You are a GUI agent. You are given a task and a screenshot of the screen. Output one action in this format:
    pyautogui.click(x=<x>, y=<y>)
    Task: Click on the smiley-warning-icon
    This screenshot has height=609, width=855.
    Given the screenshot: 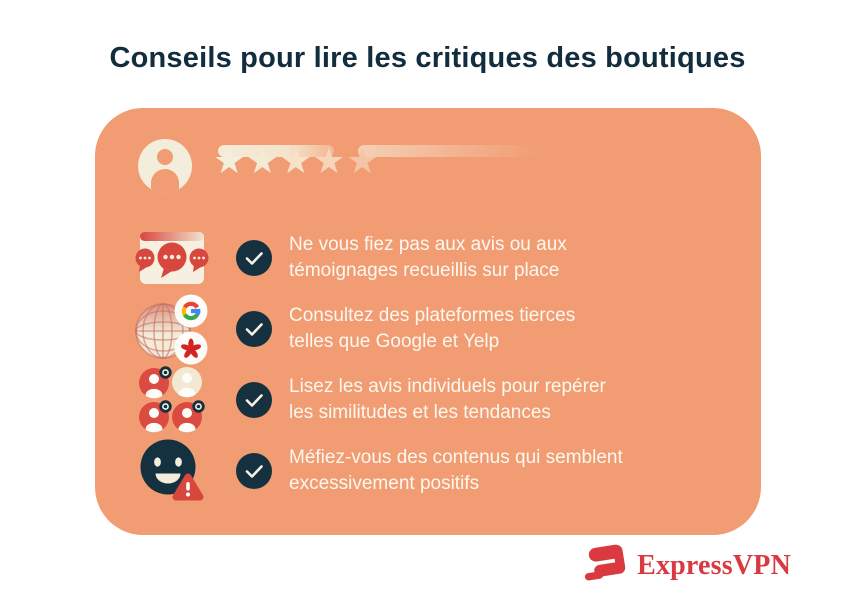 What is the action you would take?
    pyautogui.click(x=172, y=471)
    